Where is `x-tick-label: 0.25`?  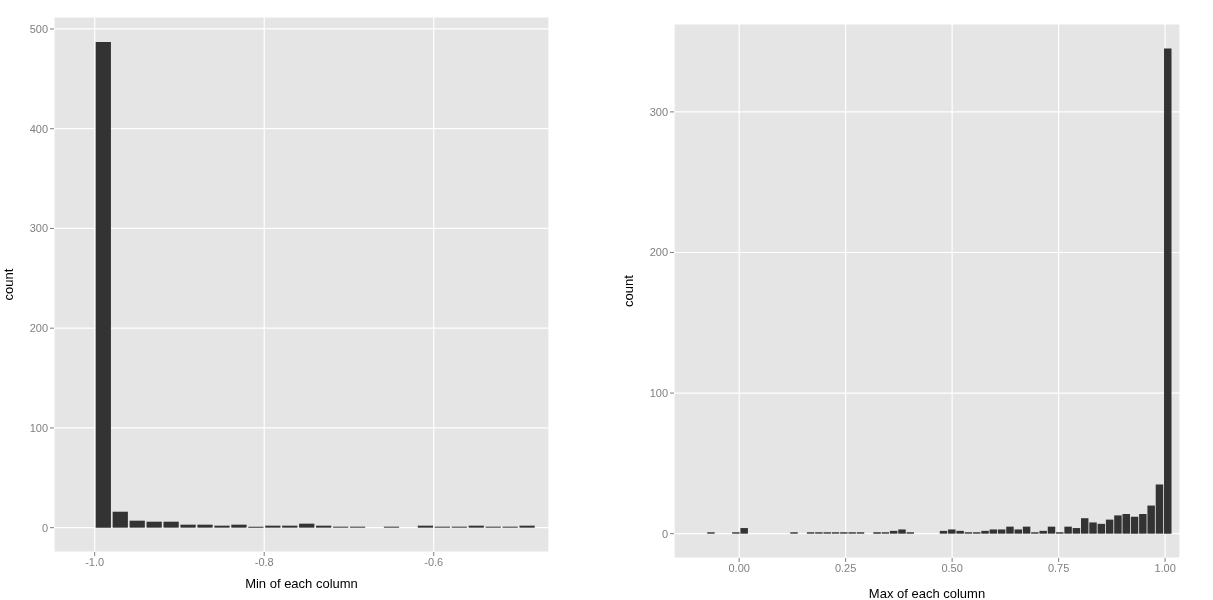
x-tick-label: 0.25 is located at coordinates (845, 567).